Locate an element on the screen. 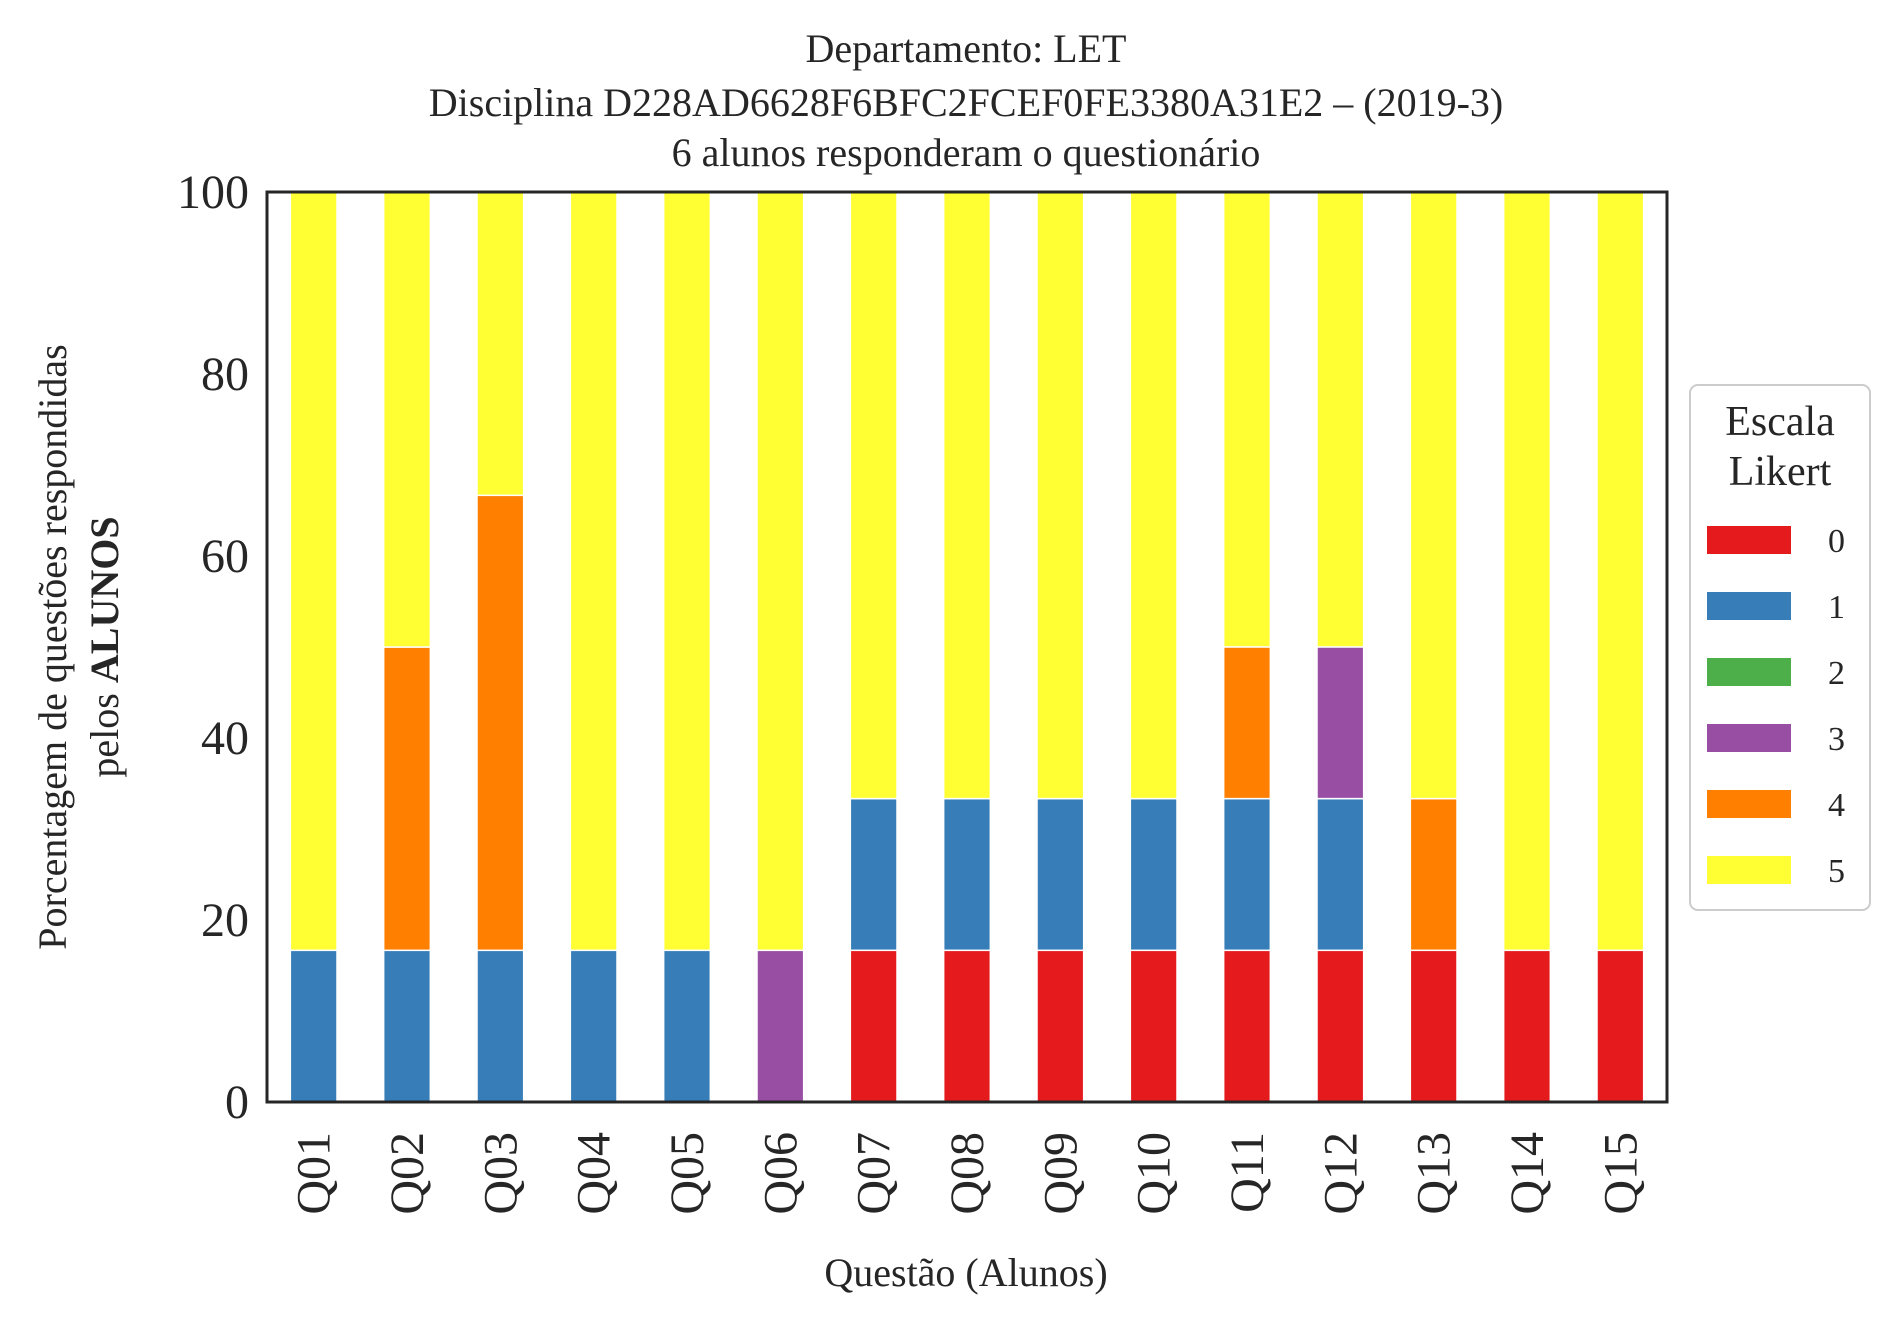  y-tick-label-20: 20 is located at coordinates (225, 920).